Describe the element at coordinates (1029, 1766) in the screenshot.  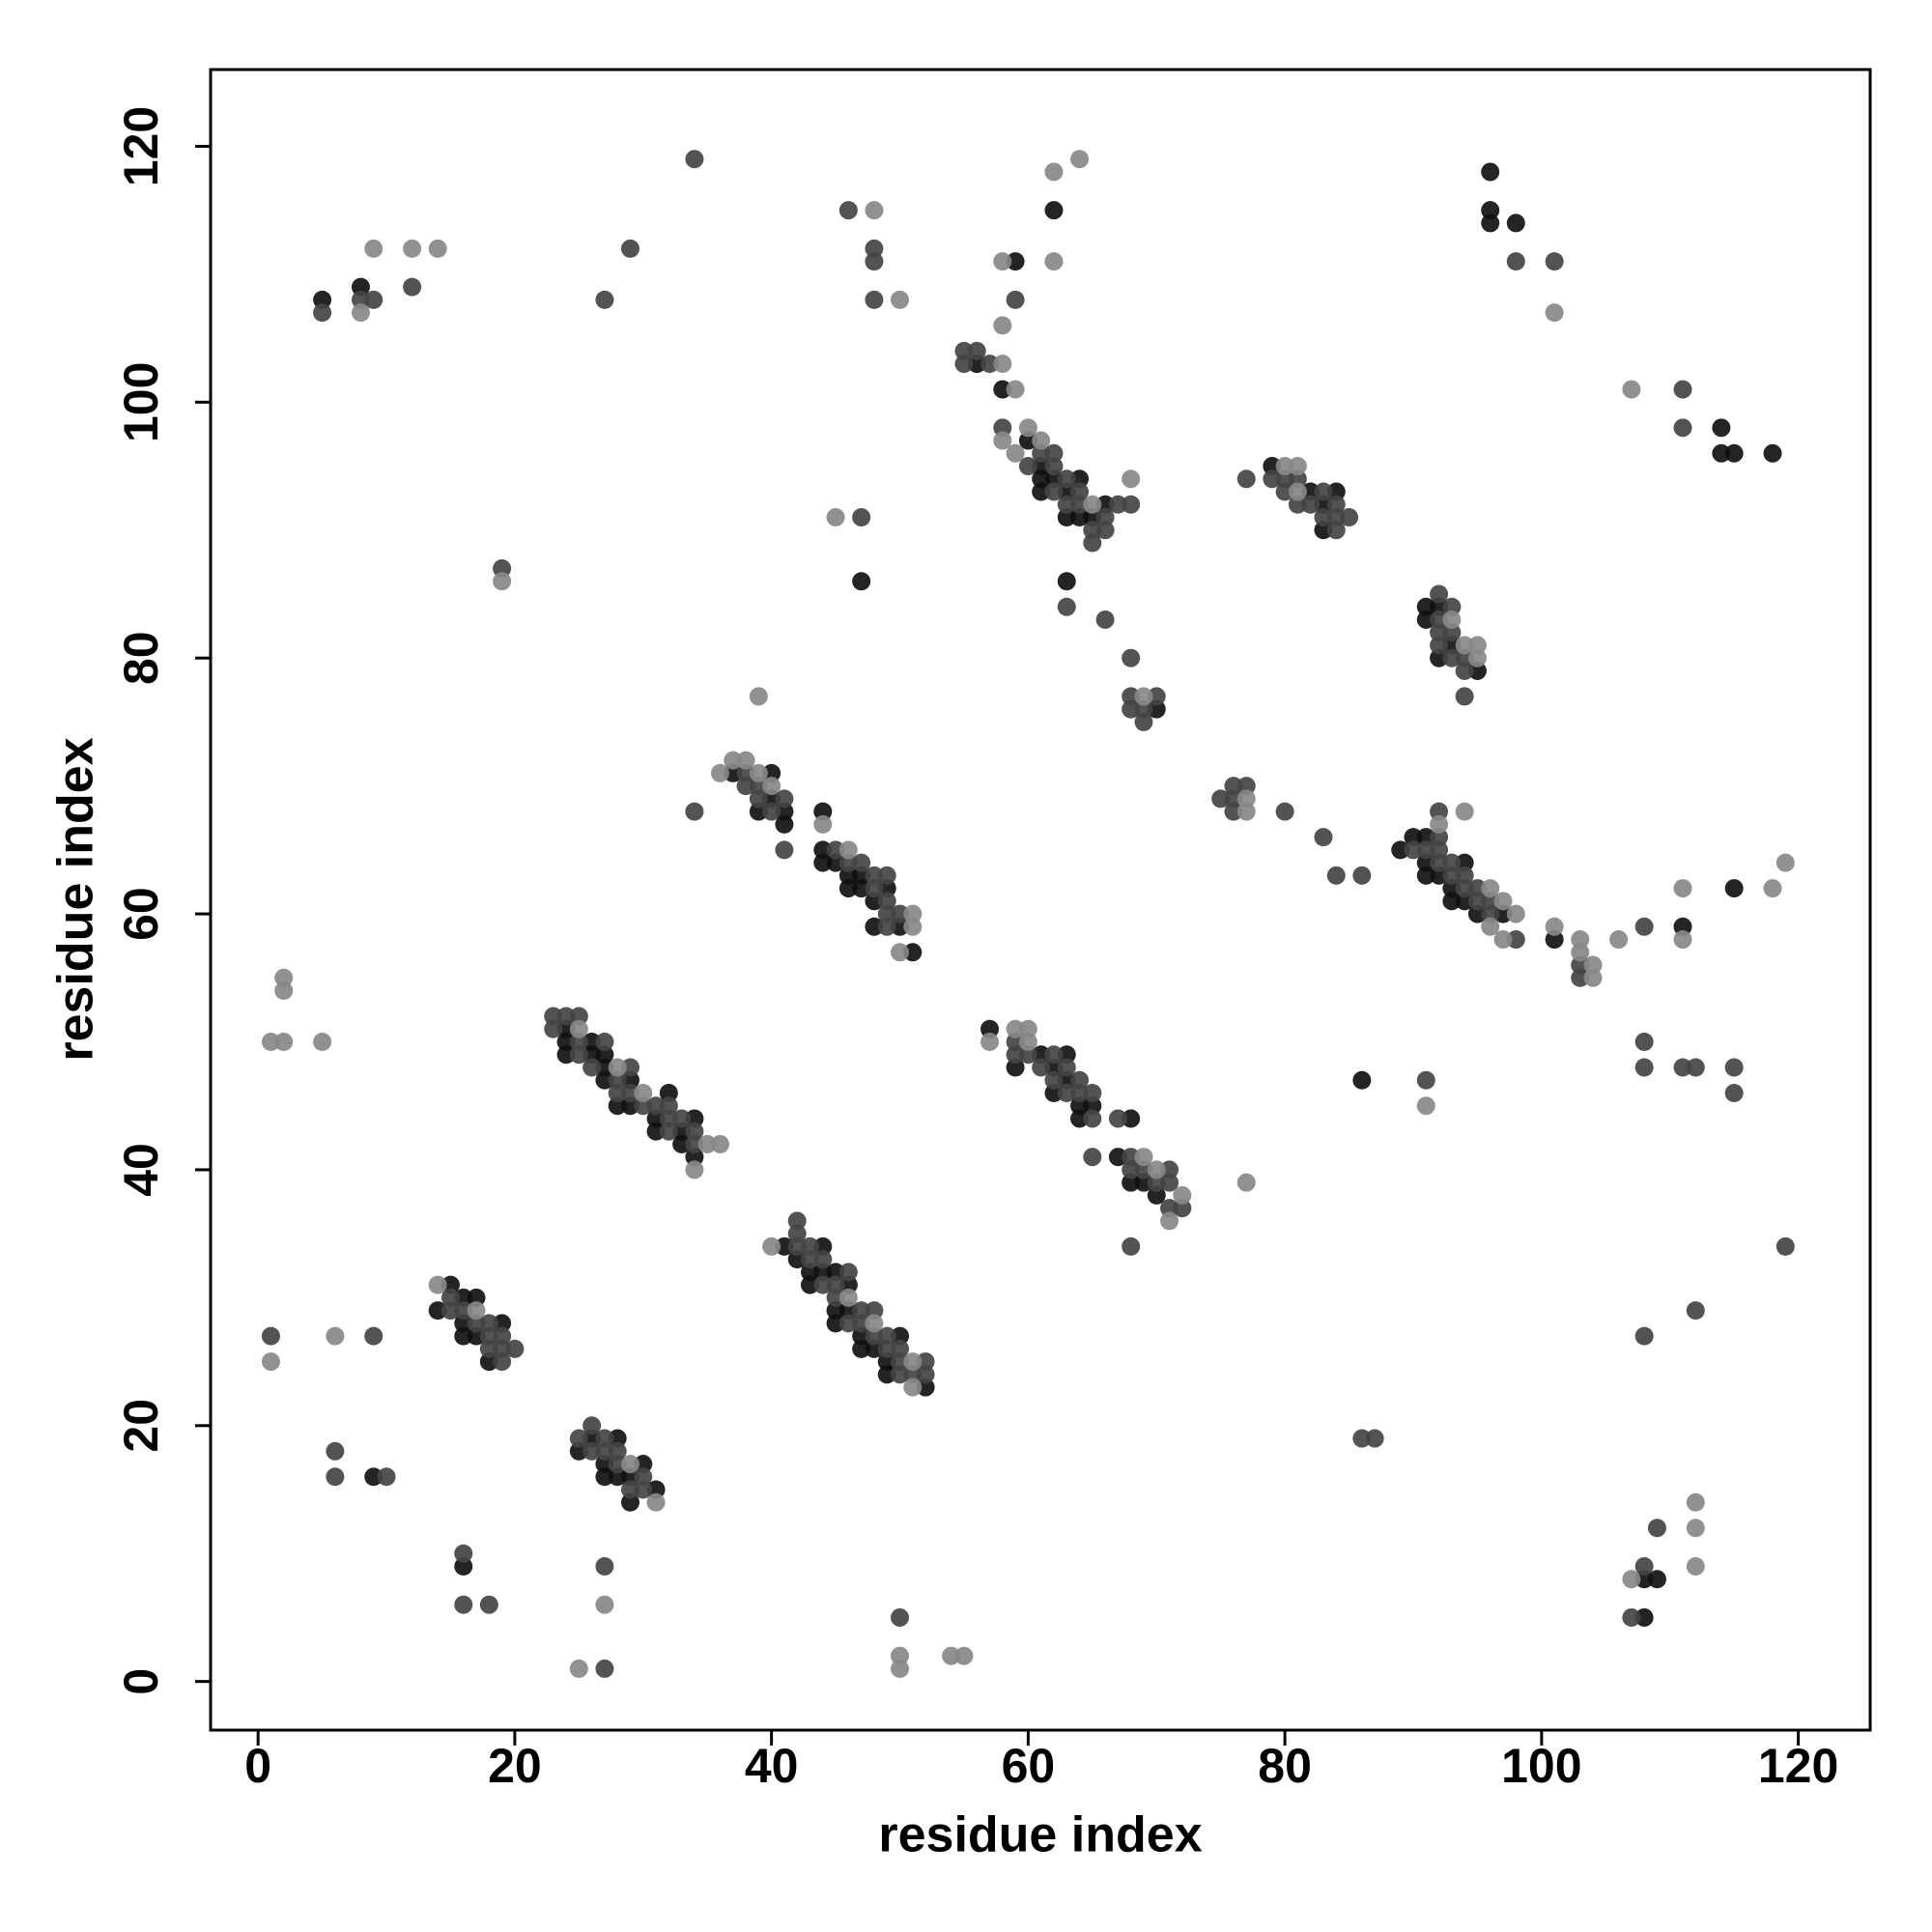
I see `x-tick-label: 60` at that location.